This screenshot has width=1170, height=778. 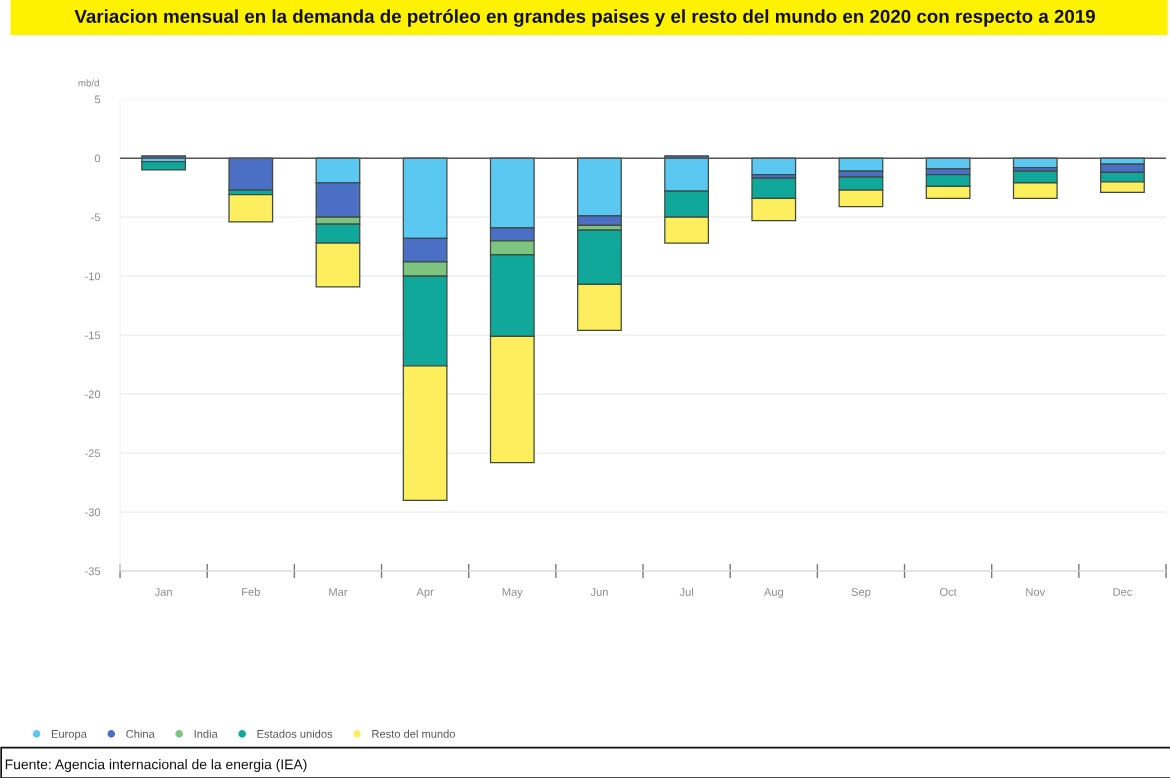 I want to click on x-tick-label: Oct, so click(x=948, y=592).